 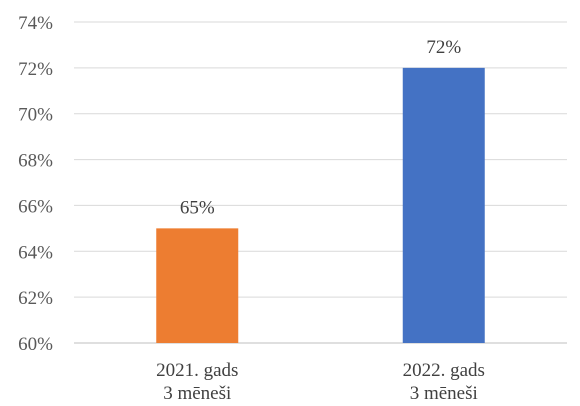 What do you see at coordinates (35, 252) in the screenshot?
I see `y-tick-label: 64%` at bounding box center [35, 252].